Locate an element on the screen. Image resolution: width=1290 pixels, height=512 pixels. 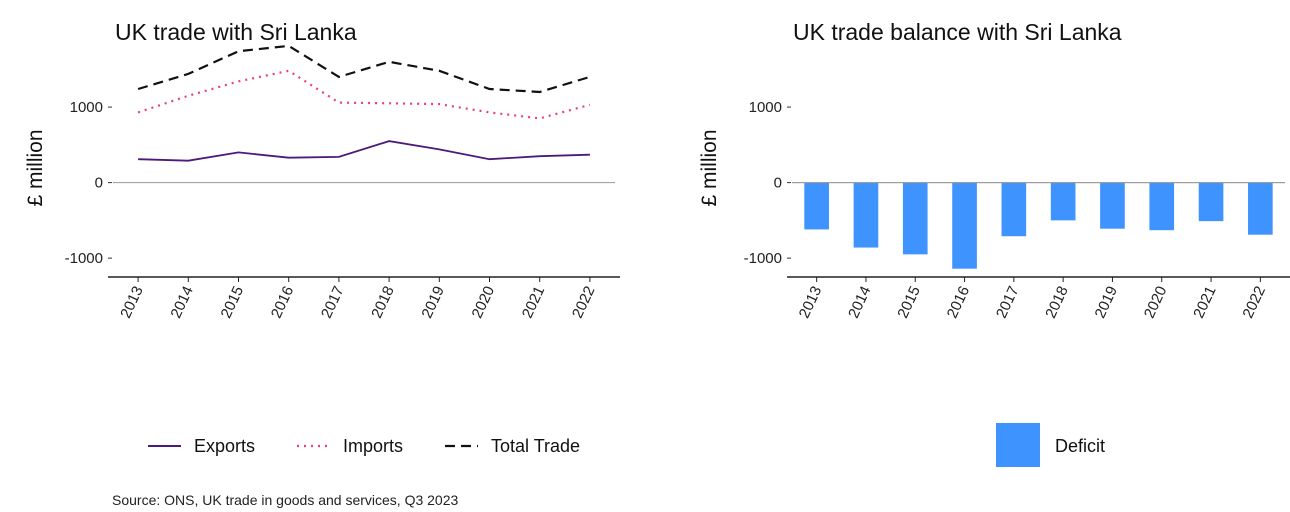
bar-2015 is located at coordinates (915, 218).